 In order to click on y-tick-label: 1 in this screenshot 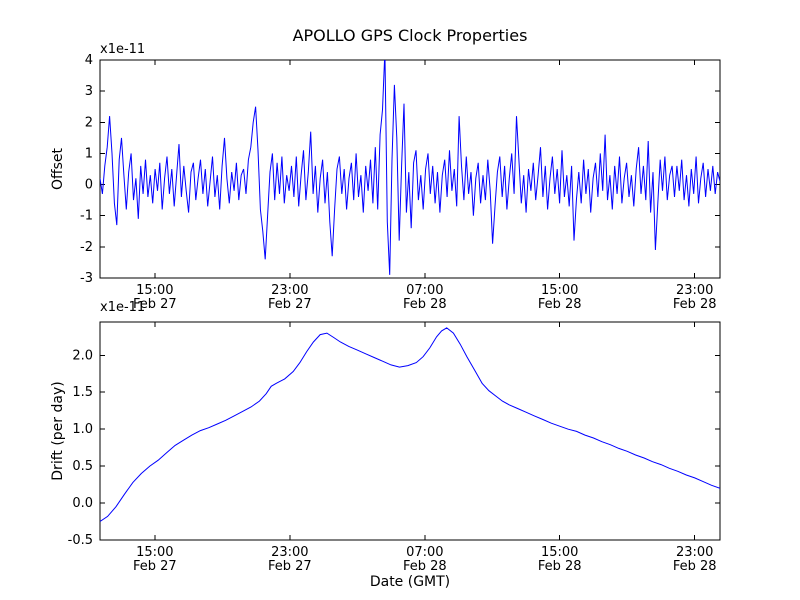, I will do `click(89, 153)`.